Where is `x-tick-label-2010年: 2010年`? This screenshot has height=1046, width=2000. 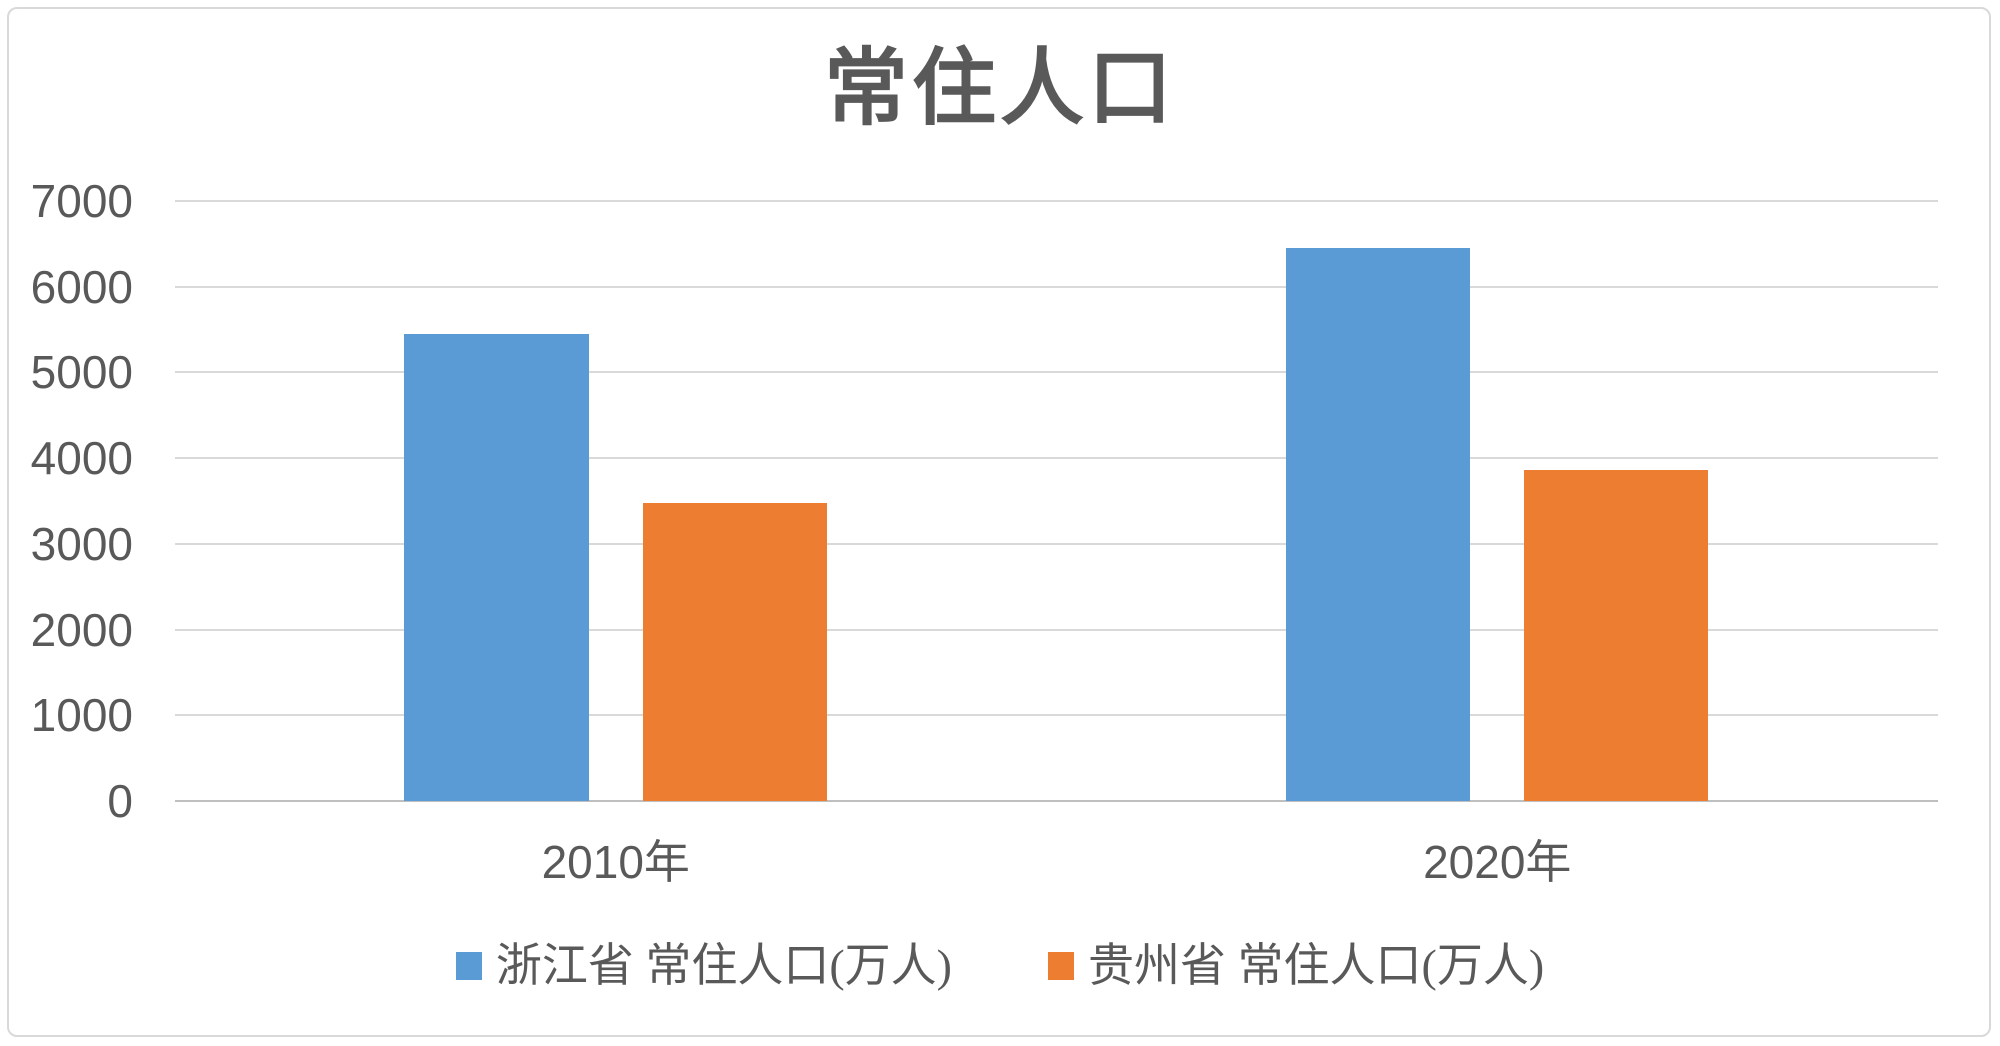 x-tick-label-2010年: 2010年 is located at coordinates (615, 862).